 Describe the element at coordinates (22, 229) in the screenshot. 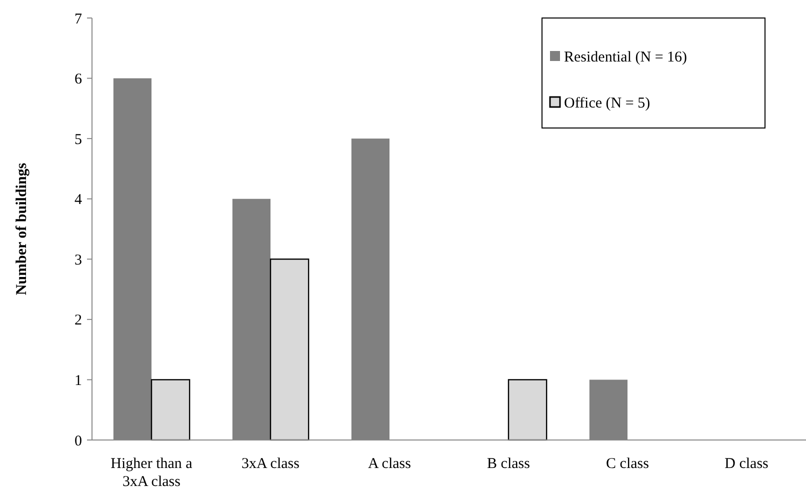

I see `y-axis-title: Number of buildings` at that location.